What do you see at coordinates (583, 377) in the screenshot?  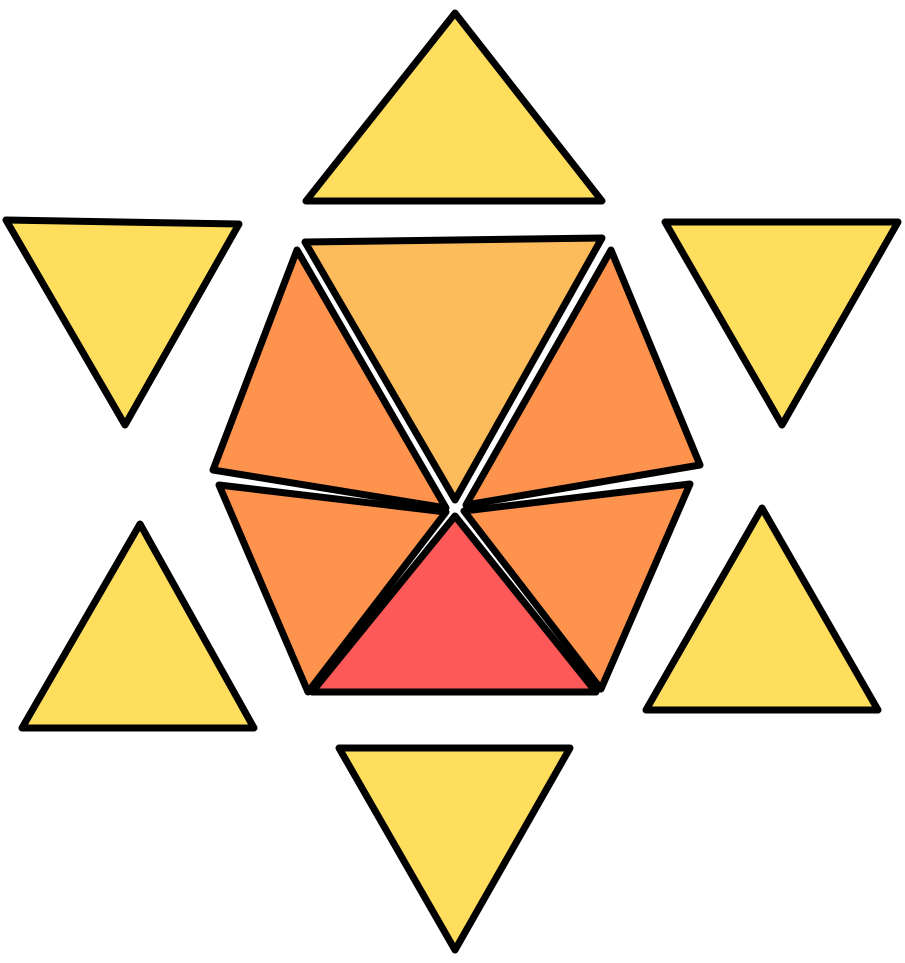 I see `hexagon-segment-upper-right` at bounding box center [583, 377].